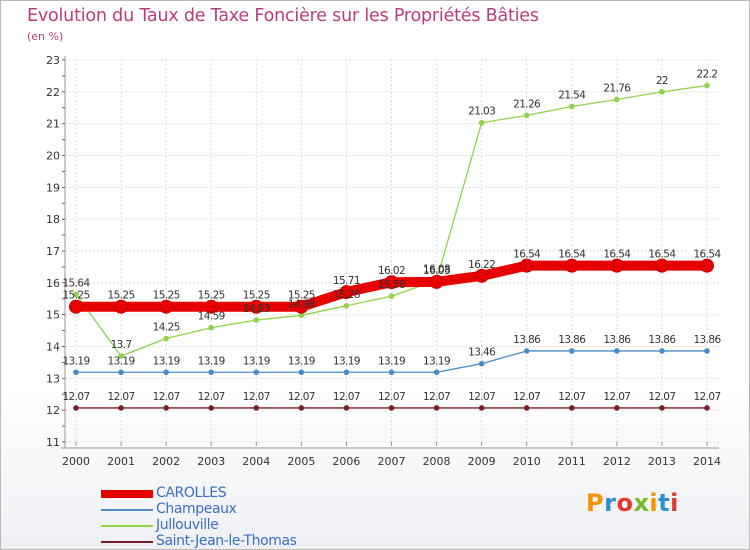  I want to click on data-label-jullouville: 22, so click(662, 81).